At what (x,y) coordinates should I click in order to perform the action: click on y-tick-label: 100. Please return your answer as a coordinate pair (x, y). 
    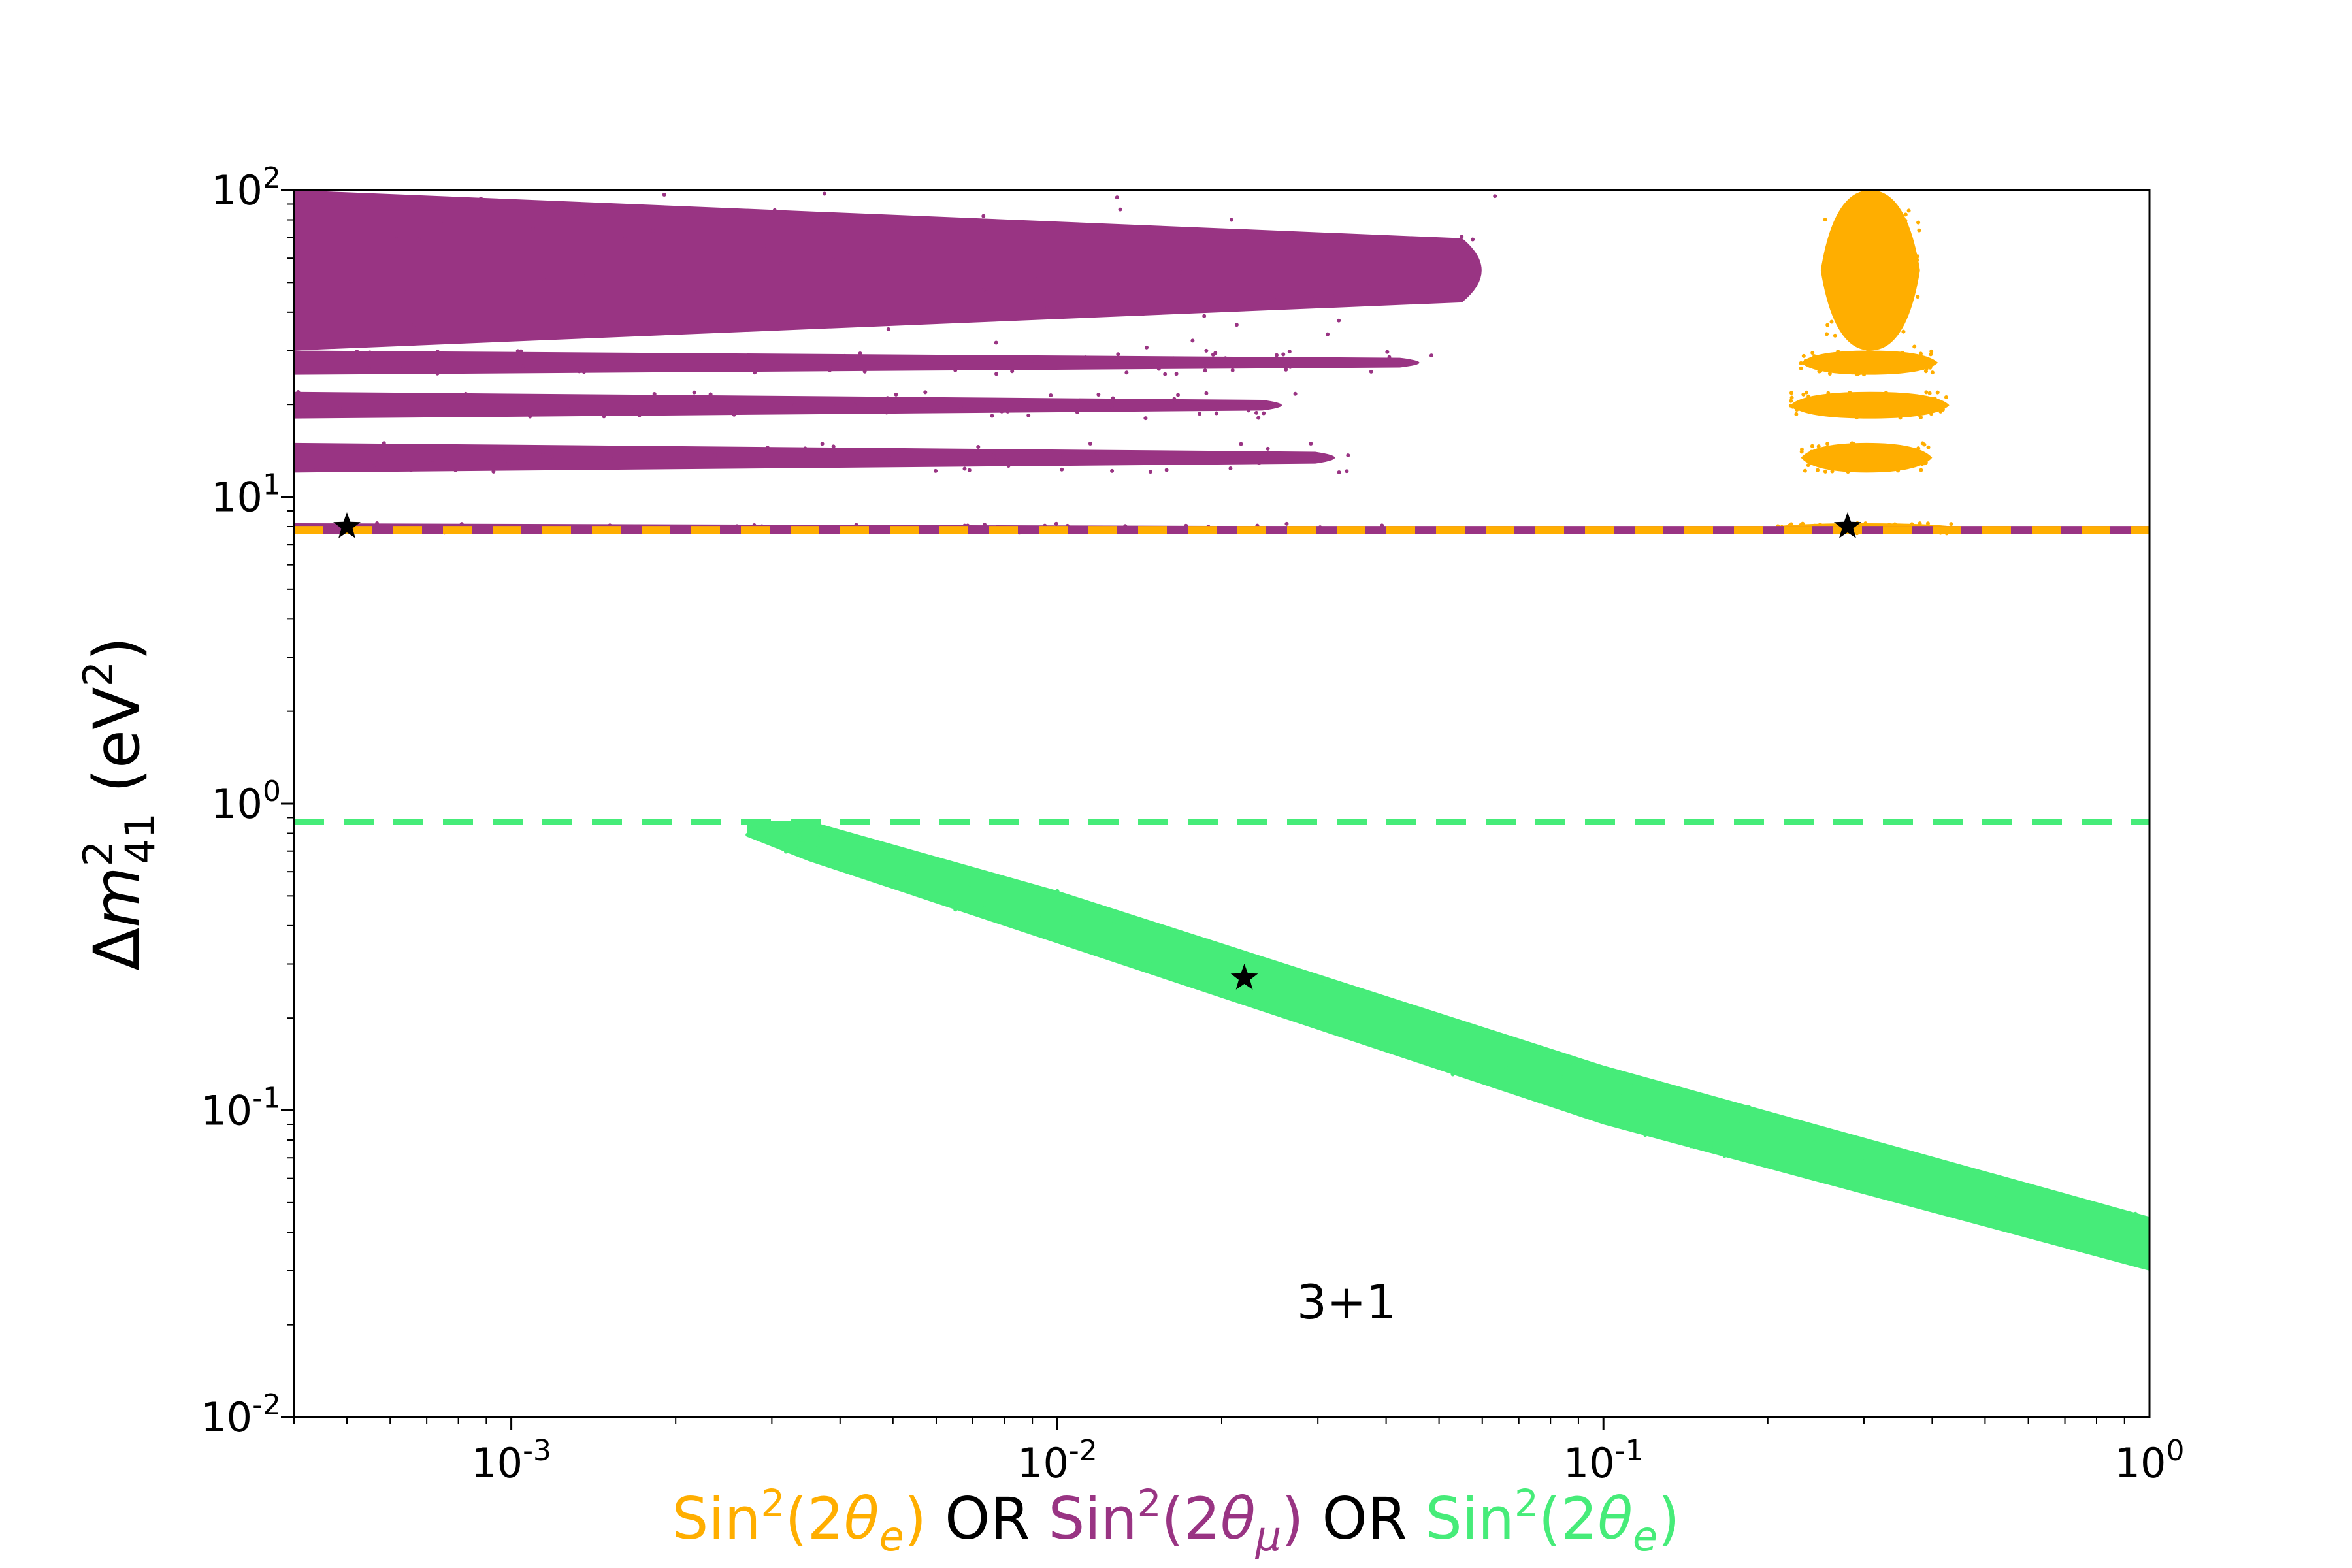
    Looking at the image, I should click on (246, 801).